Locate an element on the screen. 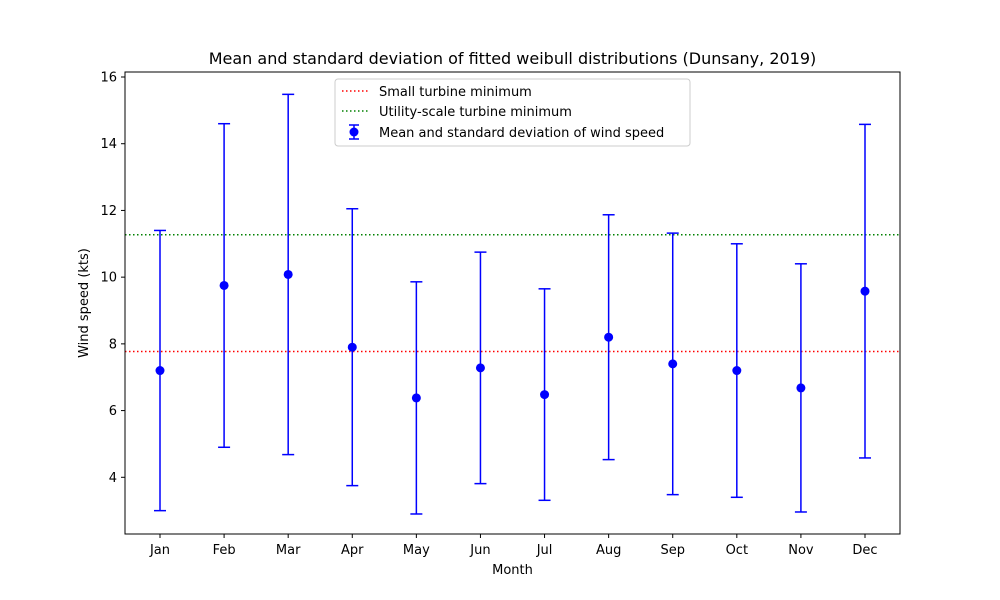 The width and height of the screenshot is (1000, 600). mean-point-may is located at coordinates (416, 398).